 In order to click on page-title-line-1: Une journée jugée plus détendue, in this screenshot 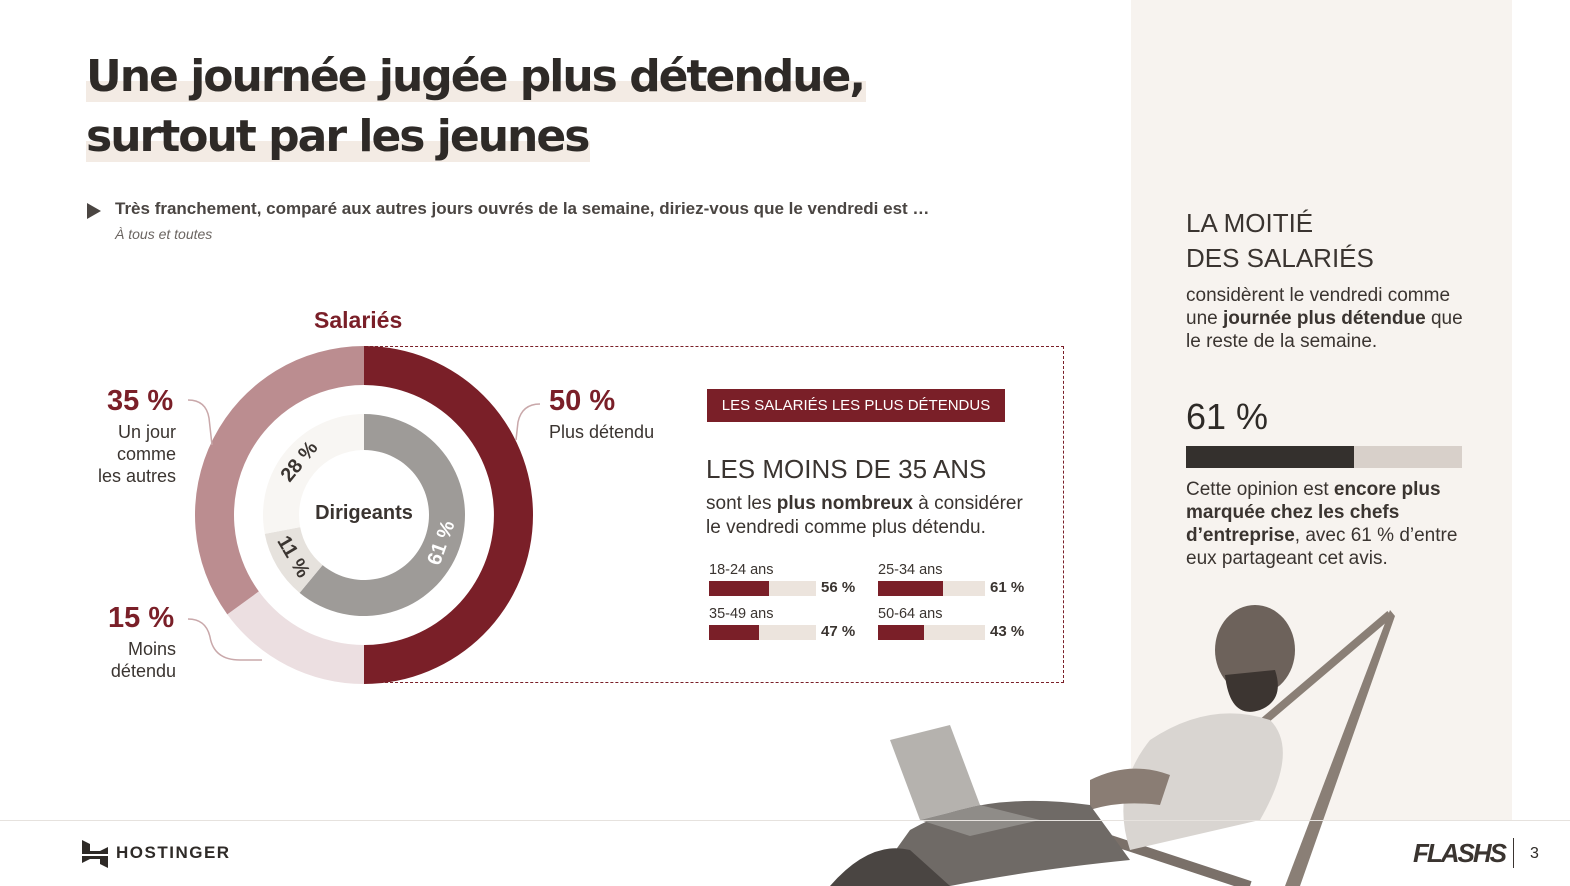, I will do `click(476, 76)`.